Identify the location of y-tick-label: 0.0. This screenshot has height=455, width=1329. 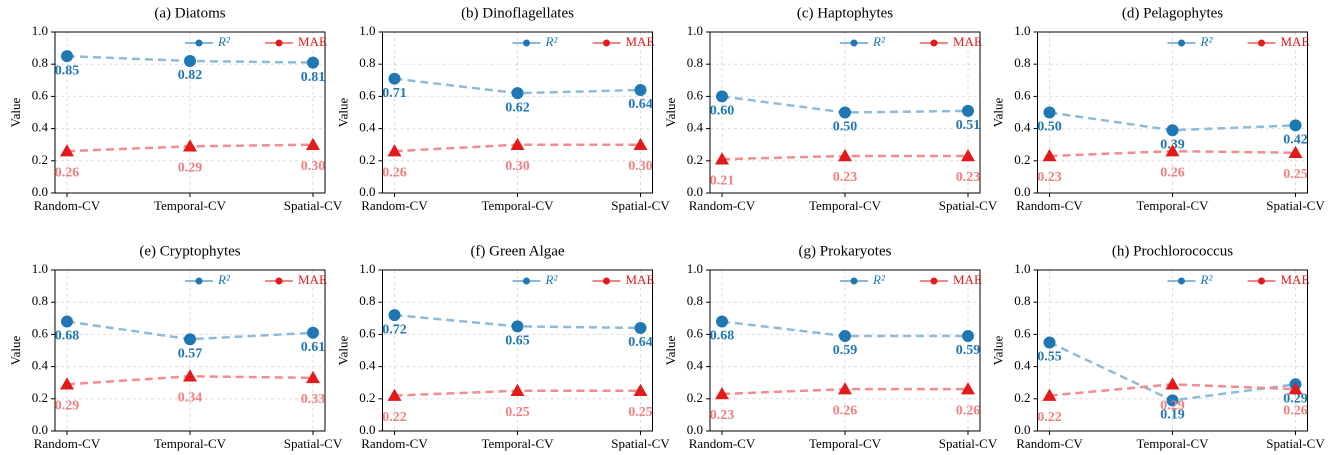
(1022, 429).